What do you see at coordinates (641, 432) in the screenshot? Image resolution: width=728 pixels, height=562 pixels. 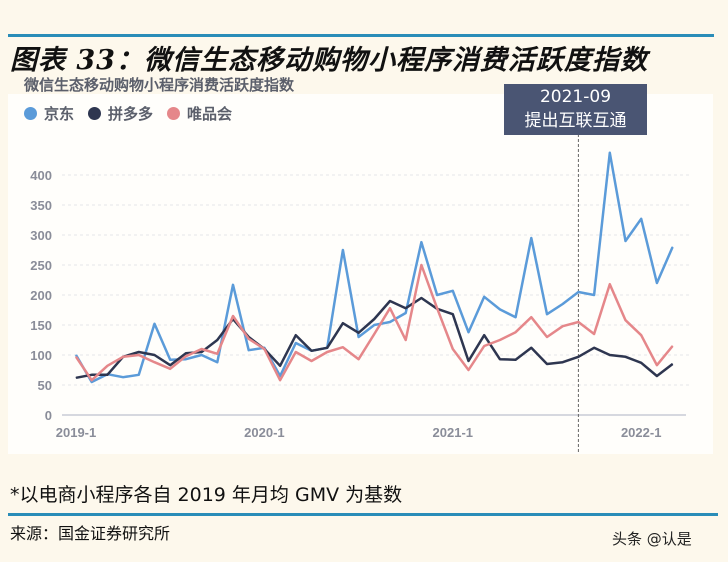 I see `x-tick-label: 2022-1` at bounding box center [641, 432].